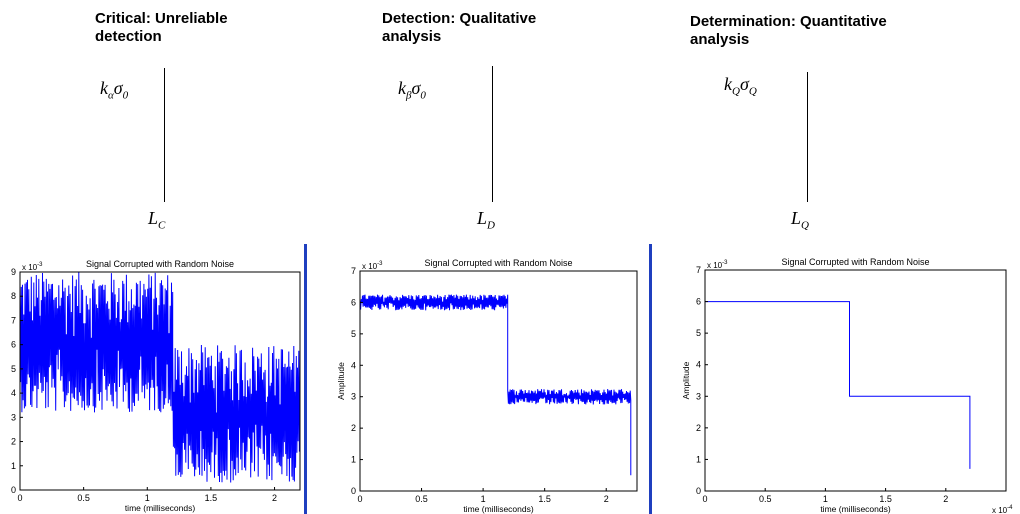 This screenshot has width=1020, height=514. I want to click on limit-determination: LQ, so click(800, 220).